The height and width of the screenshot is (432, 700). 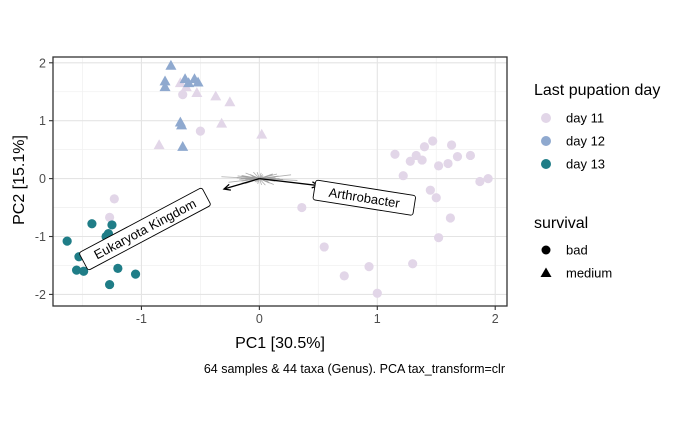 What do you see at coordinates (597, 127) in the screenshot?
I see `color-legend: Last pupation day day 11 day 12 day 13` at bounding box center [597, 127].